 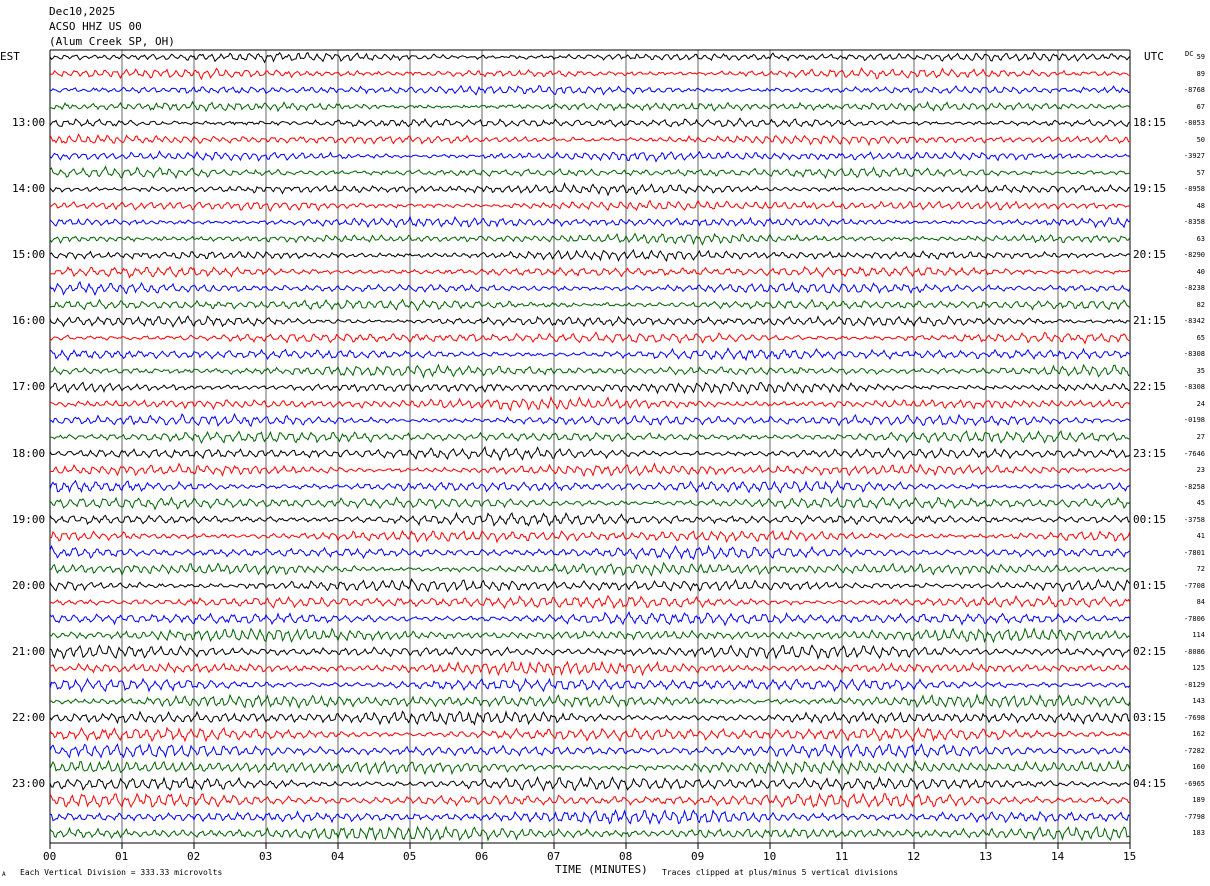 I want to click on dc-offset-value: -7801, so click(x=1194, y=552).